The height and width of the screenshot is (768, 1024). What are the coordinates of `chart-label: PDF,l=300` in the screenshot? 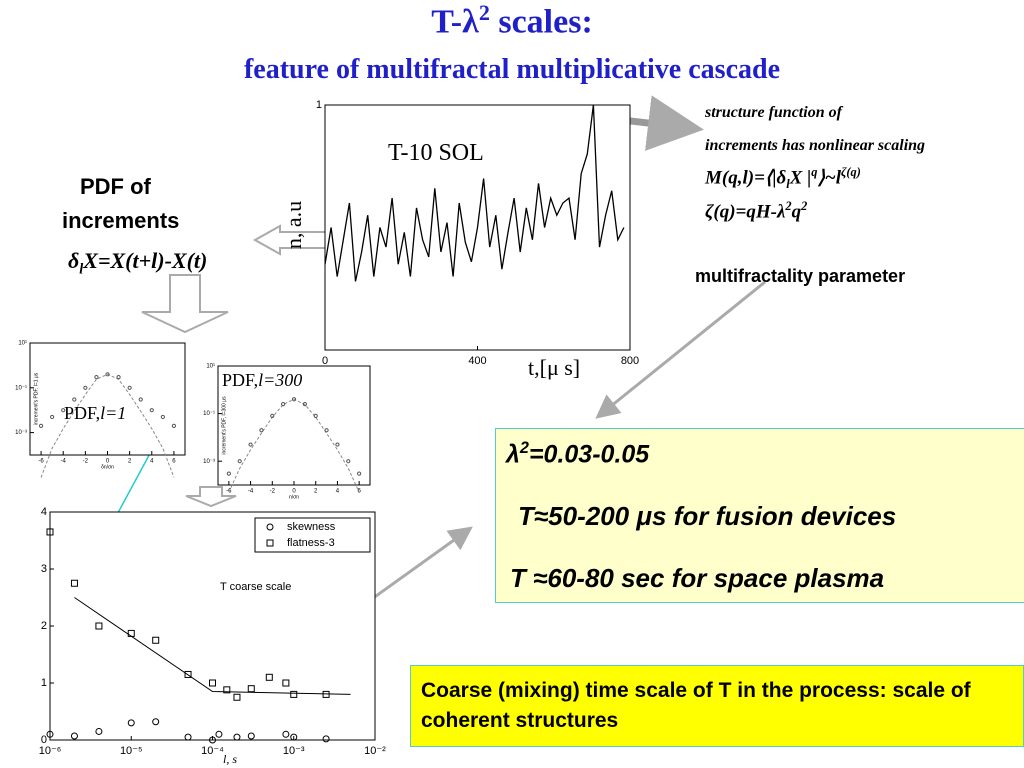 It's located at (262, 380).